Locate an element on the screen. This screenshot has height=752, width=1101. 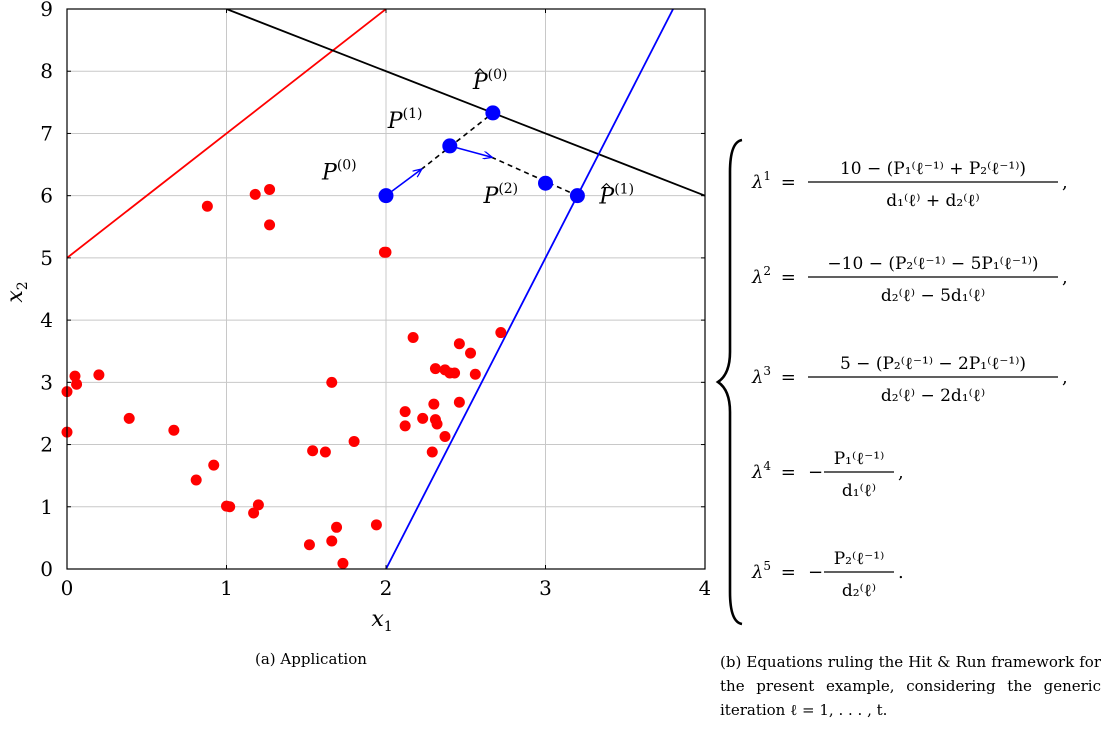
svg-text: P(0) is located at coordinates (339, 172).